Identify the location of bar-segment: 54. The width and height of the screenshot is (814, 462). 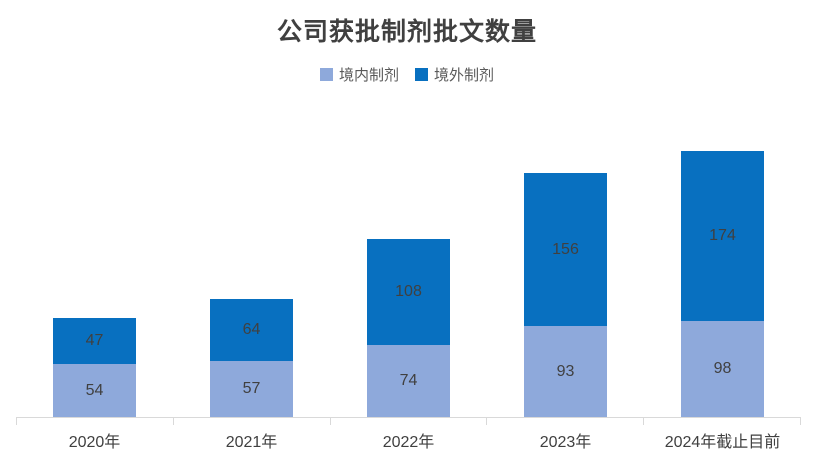
(94, 390).